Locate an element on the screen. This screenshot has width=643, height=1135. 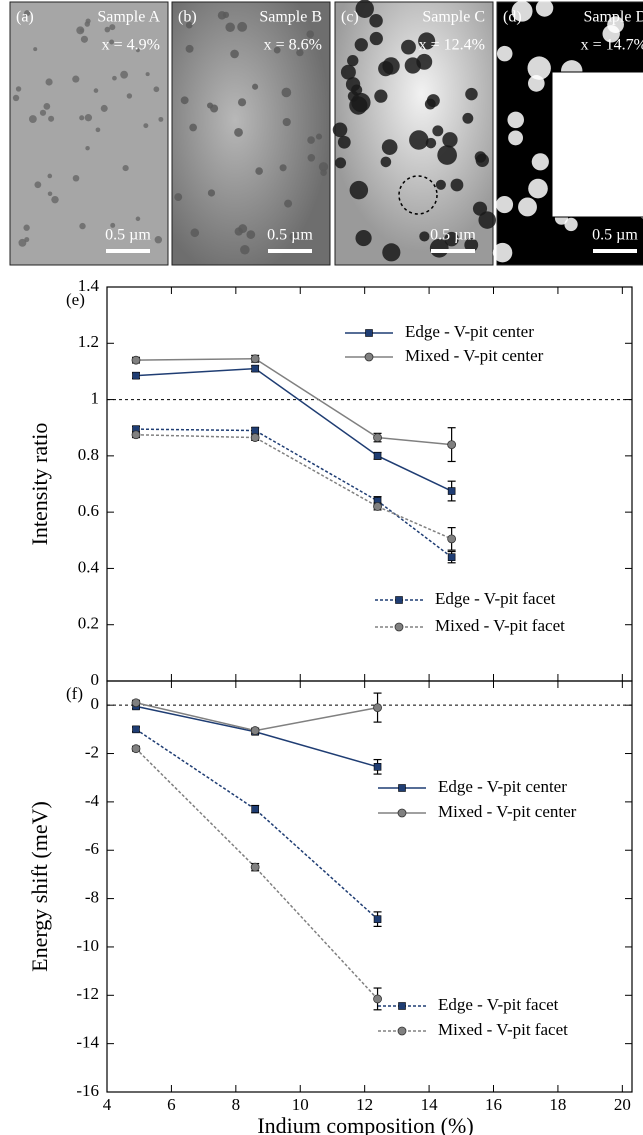
legend-label: Mixed - V-pit facet is located at coordinates (500, 625).